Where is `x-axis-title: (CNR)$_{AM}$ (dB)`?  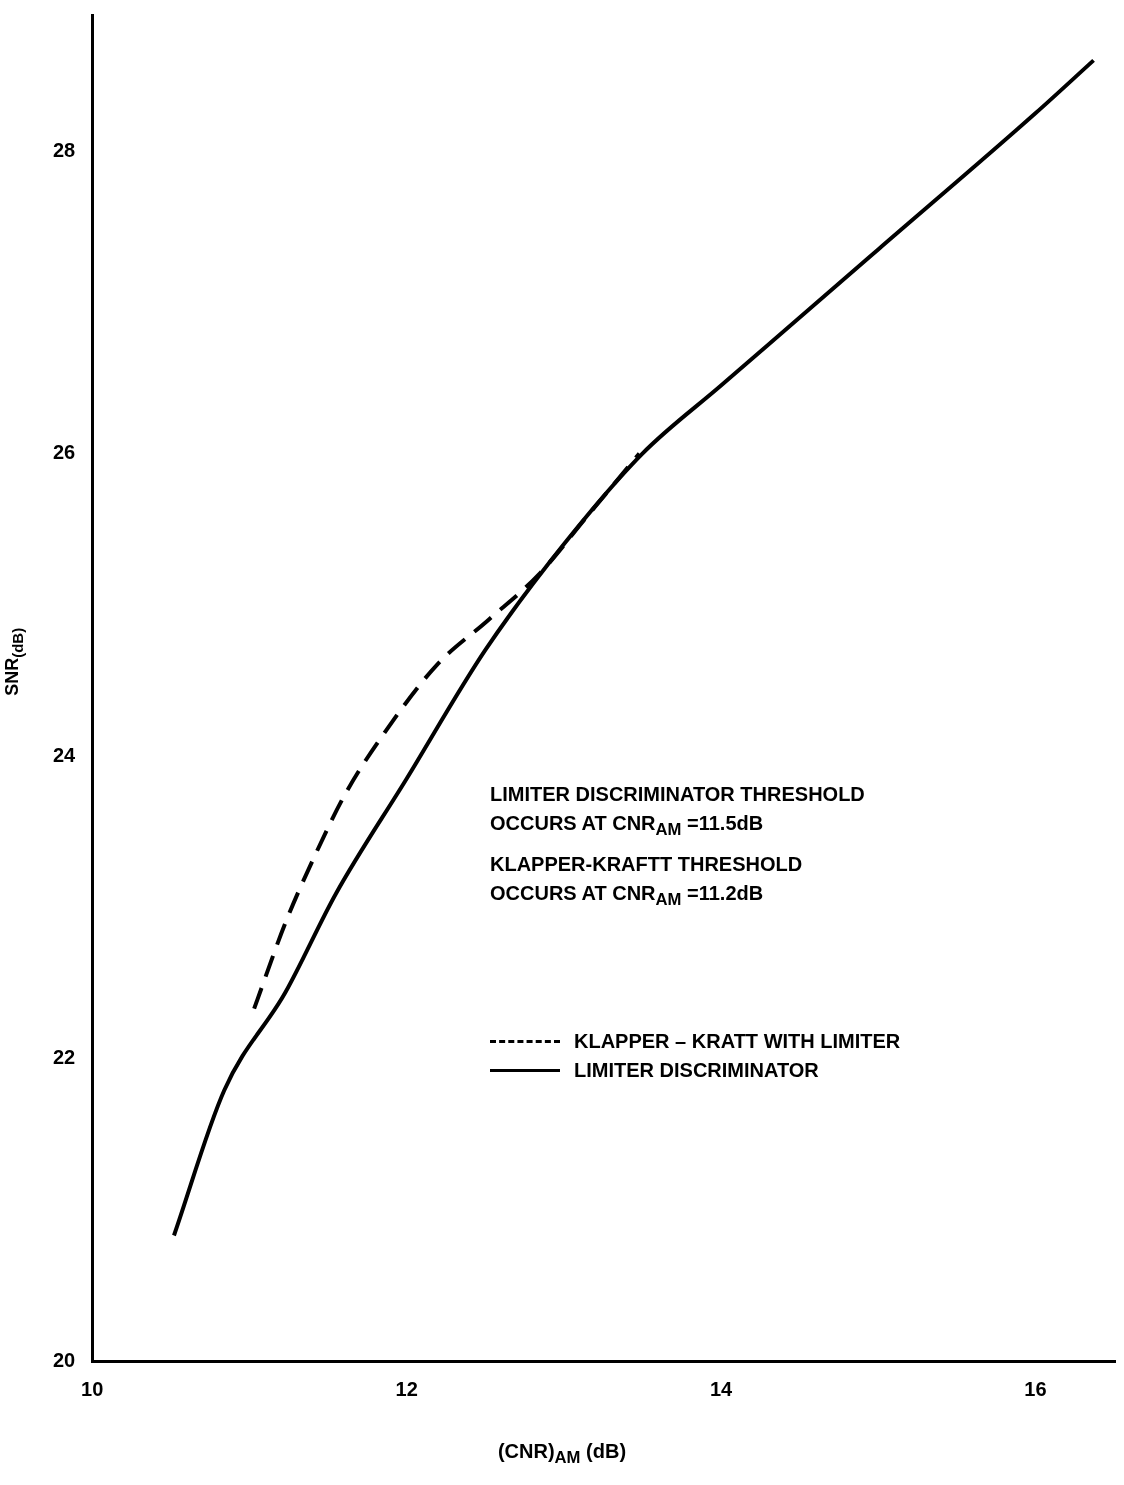
x-axis-title: (CNR)$_{AM}$ (dB) is located at coordinates (562, 1454).